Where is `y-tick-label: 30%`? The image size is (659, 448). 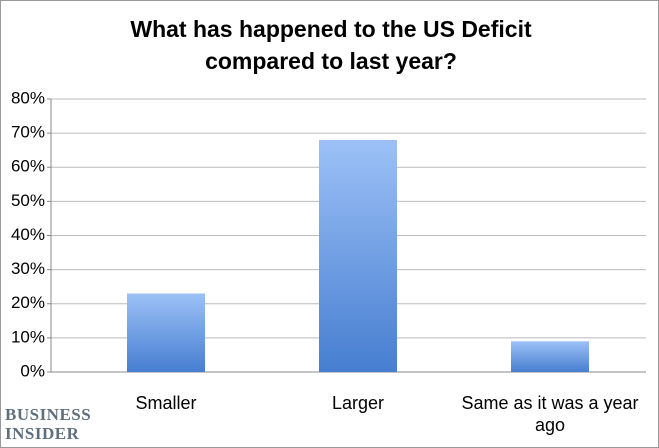
y-tick-label: 30% is located at coordinates (28, 268).